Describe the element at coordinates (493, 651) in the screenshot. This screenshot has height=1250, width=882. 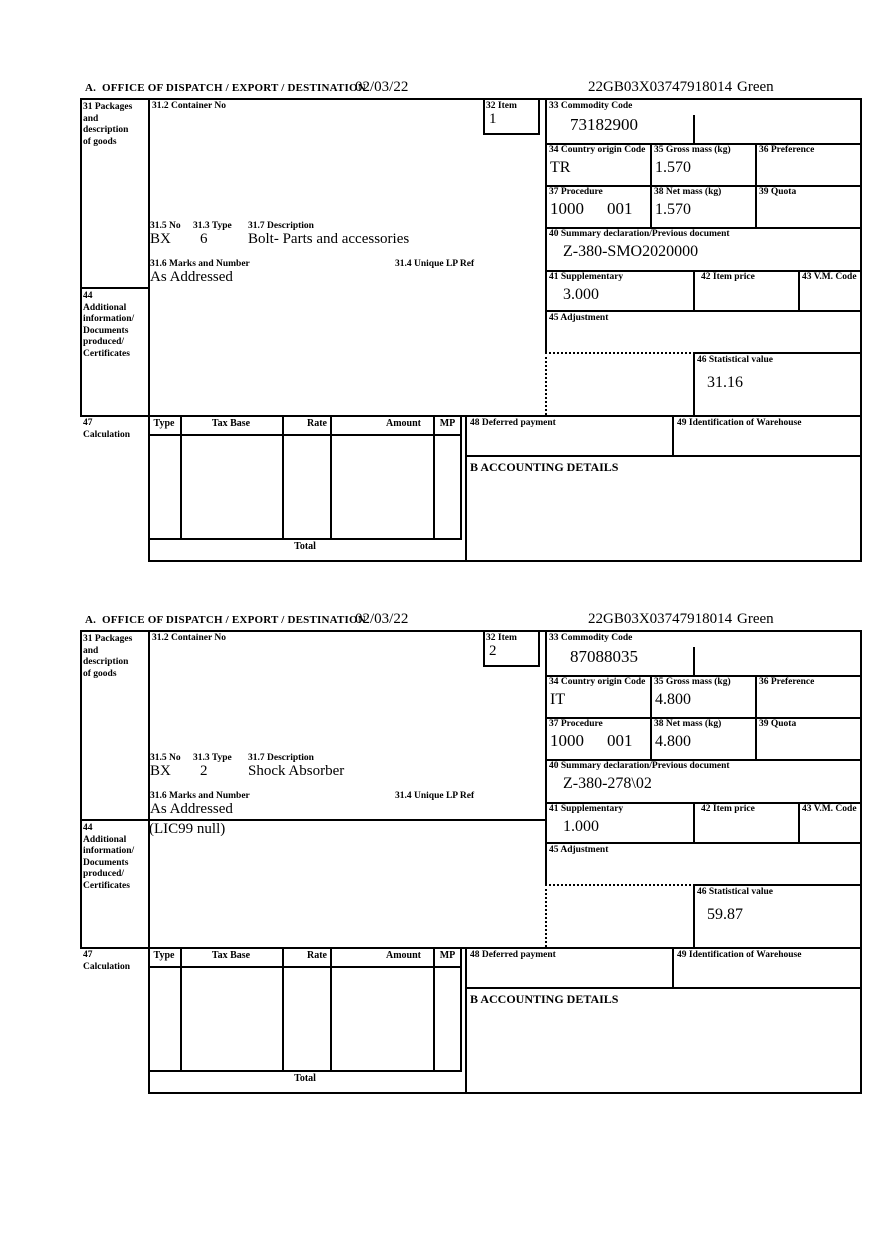
I see `item-number-value: 2` at that location.